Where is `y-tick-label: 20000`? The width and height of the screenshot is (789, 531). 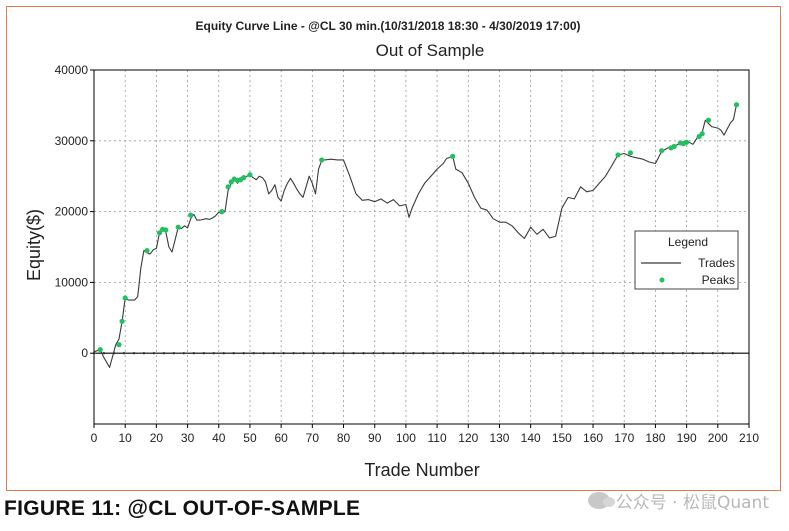
y-tick-label: 20000 is located at coordinates (72, 212).